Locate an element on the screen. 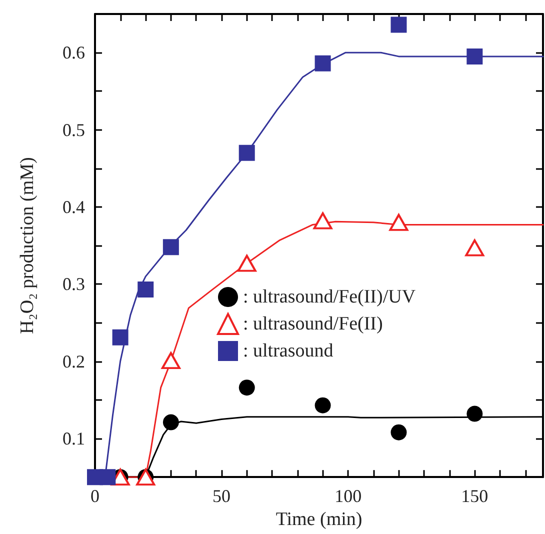 Image resolution: width=545 pixels, height=534 pixels. y-tick-label: 0.6 is located at coordinates (73, 52).